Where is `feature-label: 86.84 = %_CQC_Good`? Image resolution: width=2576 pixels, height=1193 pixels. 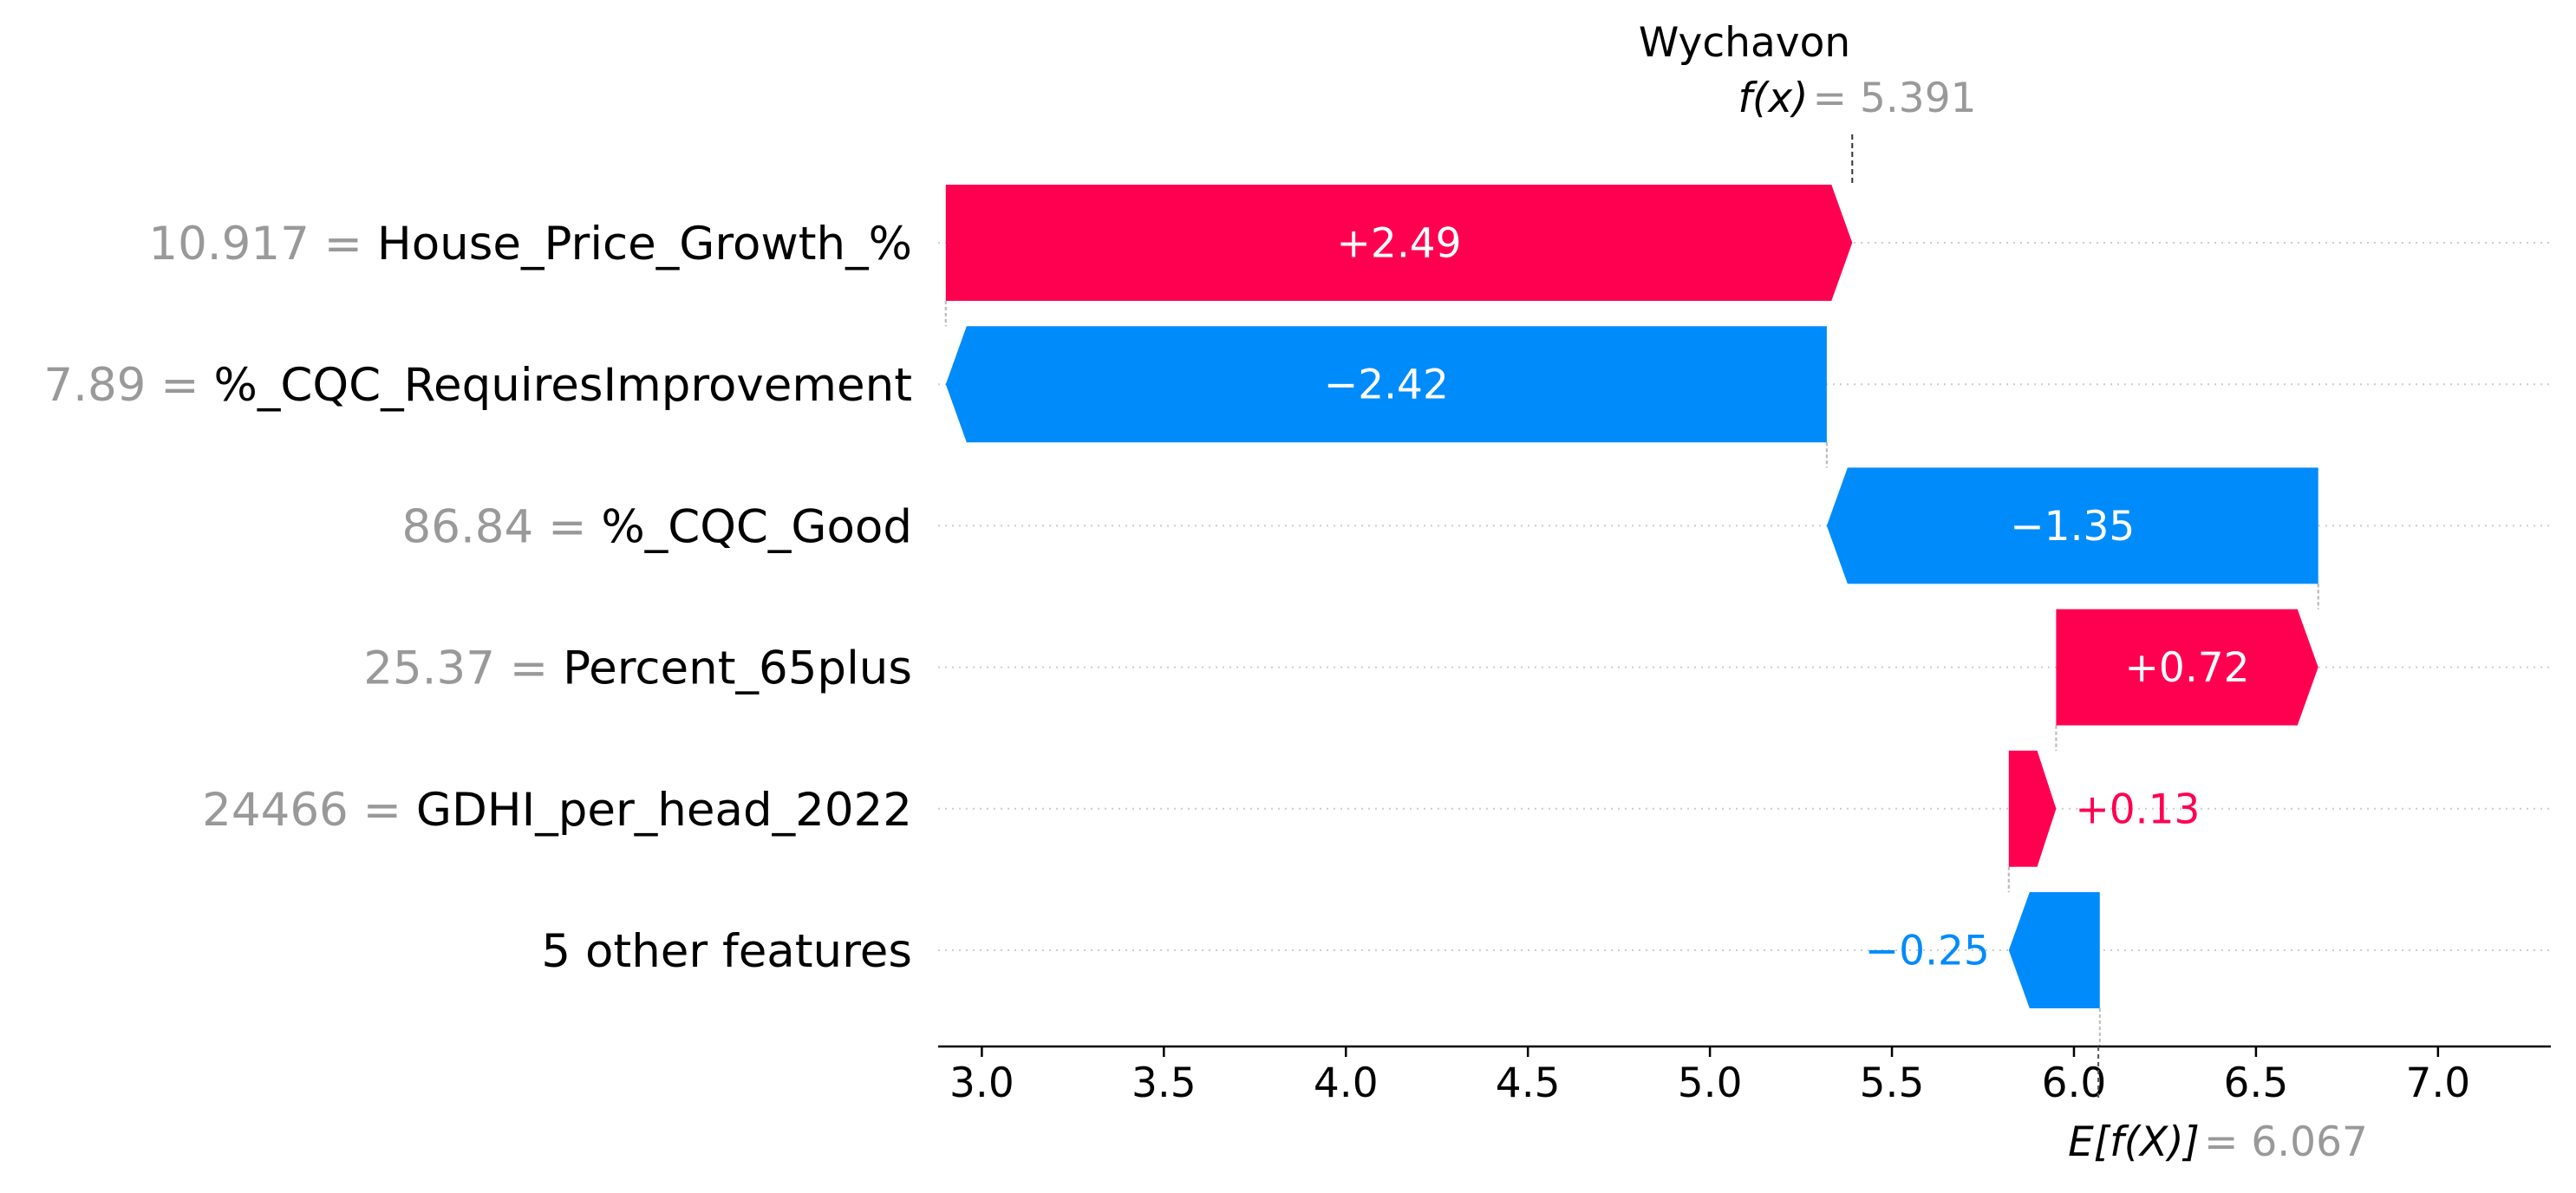 feature-label: 86.84 = %_CQC_Good is located at coordinates (657, 527).